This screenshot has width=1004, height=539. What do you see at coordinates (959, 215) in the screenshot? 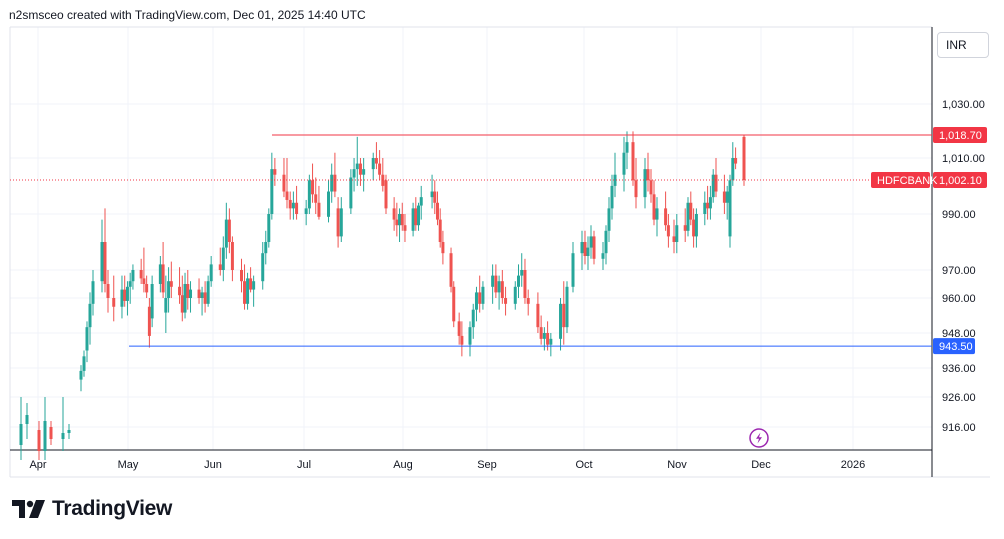
I see `y-tick-label: 990.00` at bounding box center [959, 215].